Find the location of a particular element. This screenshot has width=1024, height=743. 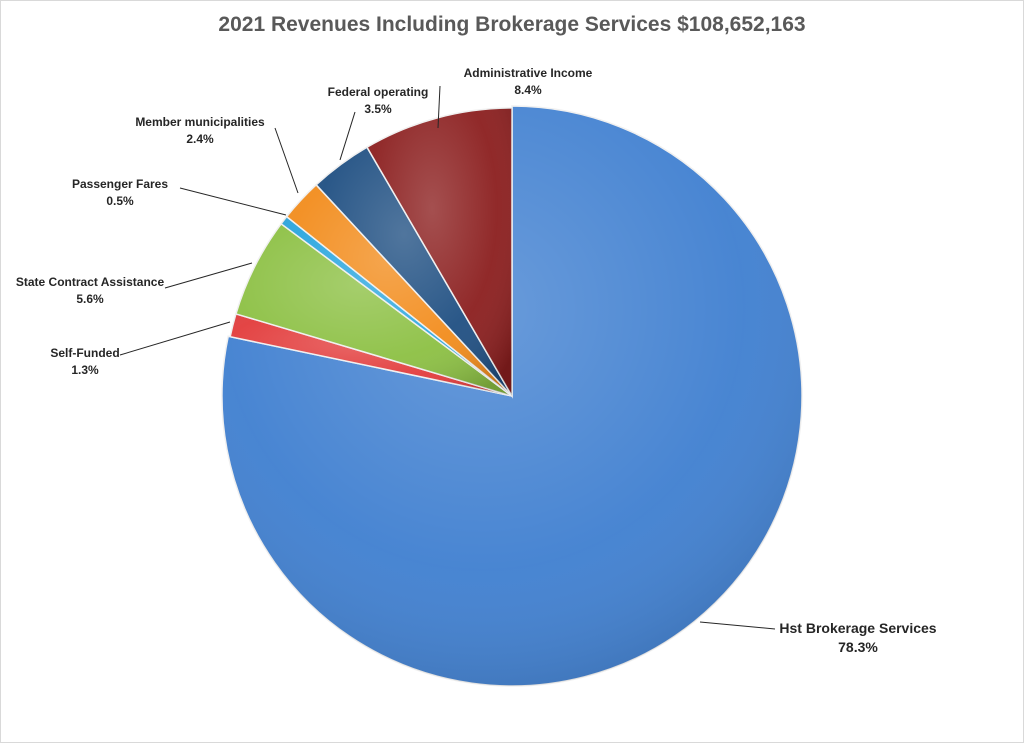

data-label-pct-federal-operating: 3.5% is located at coordinates (378, 109).